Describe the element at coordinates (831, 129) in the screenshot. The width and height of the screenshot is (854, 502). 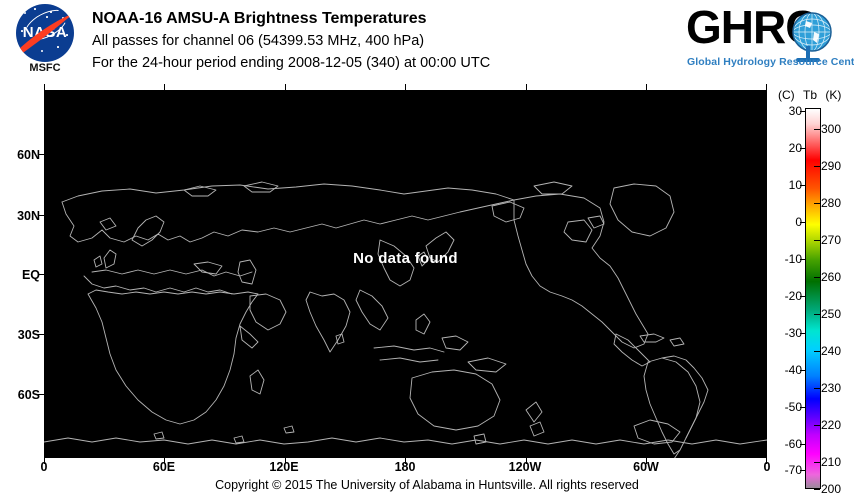
I see `cb-kelvin-300: 300` at that location.